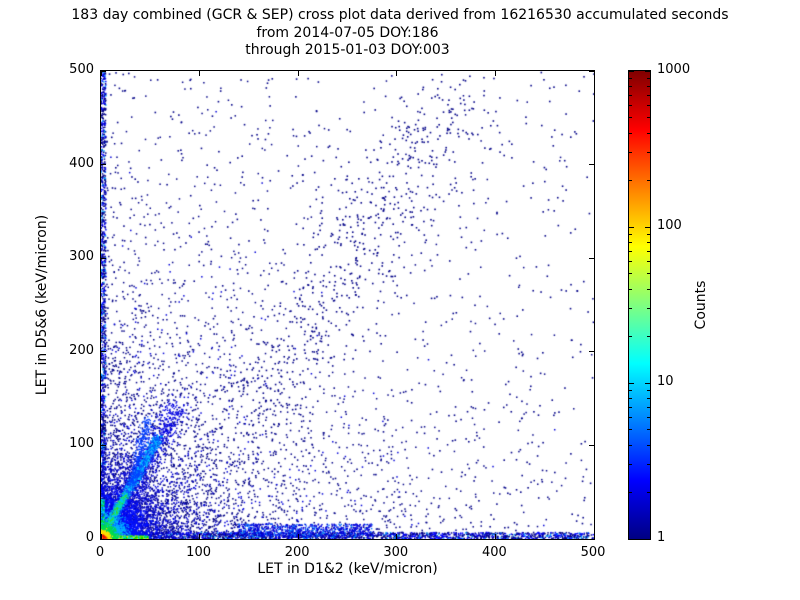 The image size is (800, 600). Describe the element at coordinates (81, 69) in the screenshot. I see `y-tick-label: 500` at that location.